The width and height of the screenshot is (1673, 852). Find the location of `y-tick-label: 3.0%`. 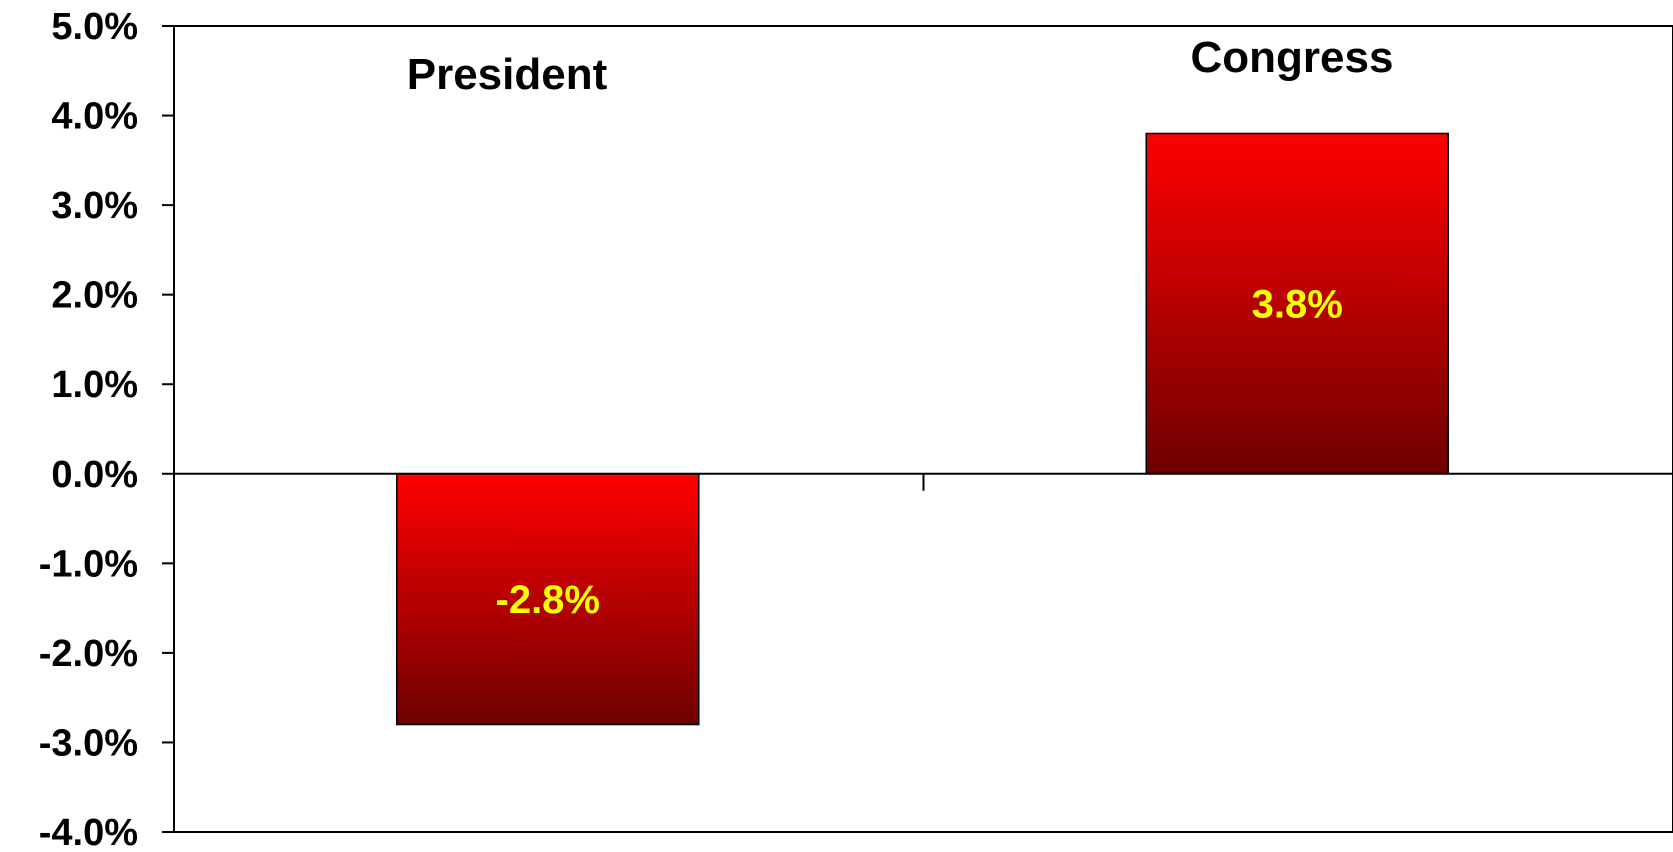

y-tick-label: 3.0% is located at coordinates (94, 206).